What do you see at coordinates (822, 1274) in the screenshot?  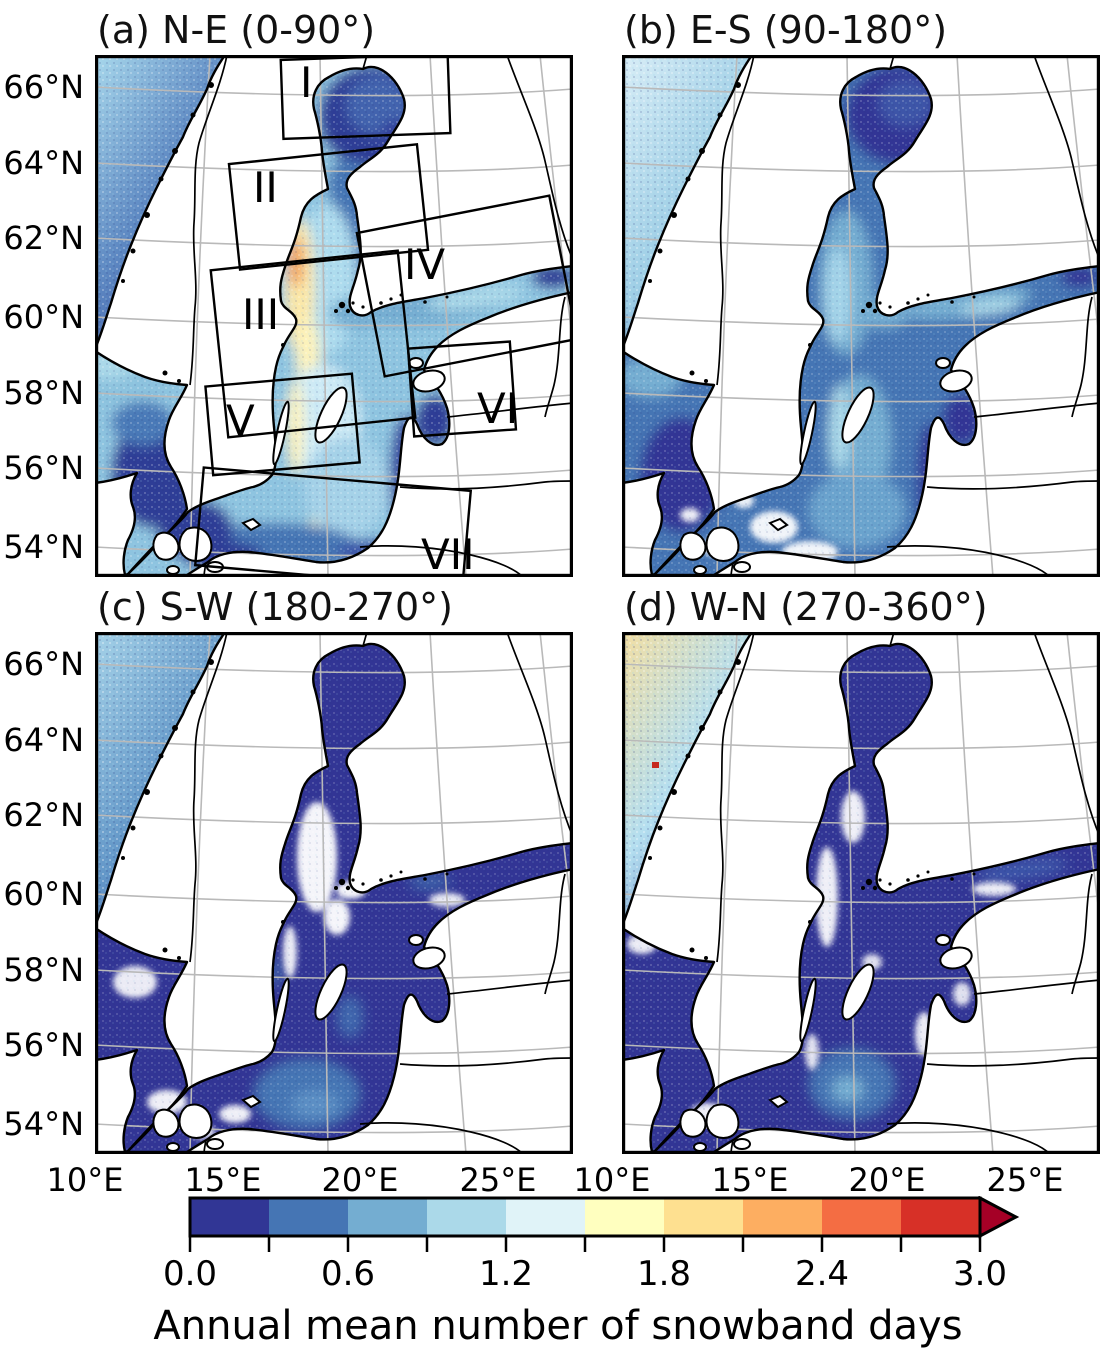 I see `colorbar-tick-label: 2.4` at bounding box center [822, 1274].